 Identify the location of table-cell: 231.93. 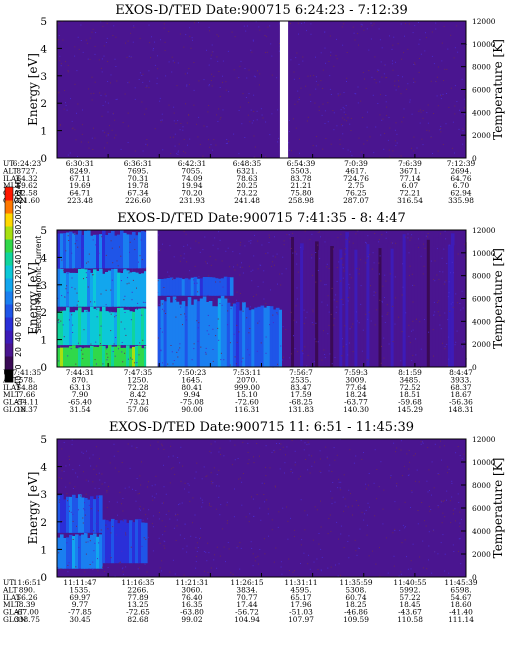
(192, 200).